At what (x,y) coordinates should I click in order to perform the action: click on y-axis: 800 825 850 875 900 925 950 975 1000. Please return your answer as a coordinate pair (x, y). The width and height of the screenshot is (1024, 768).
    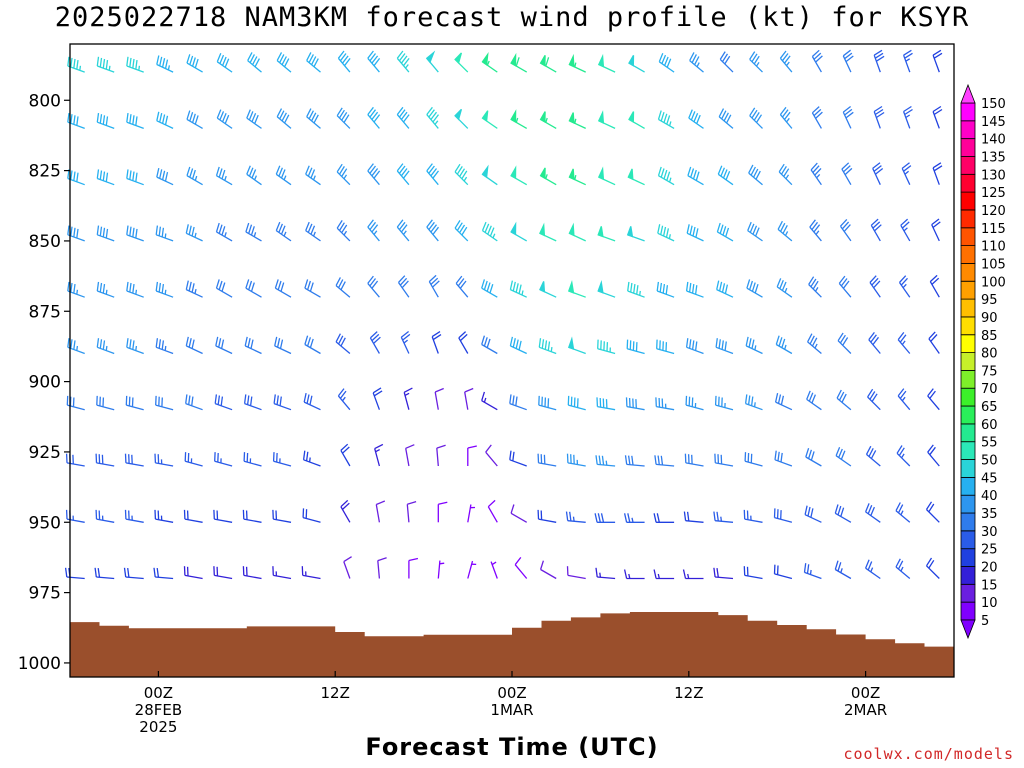
    Looking at the image, I should click on (44, 382).